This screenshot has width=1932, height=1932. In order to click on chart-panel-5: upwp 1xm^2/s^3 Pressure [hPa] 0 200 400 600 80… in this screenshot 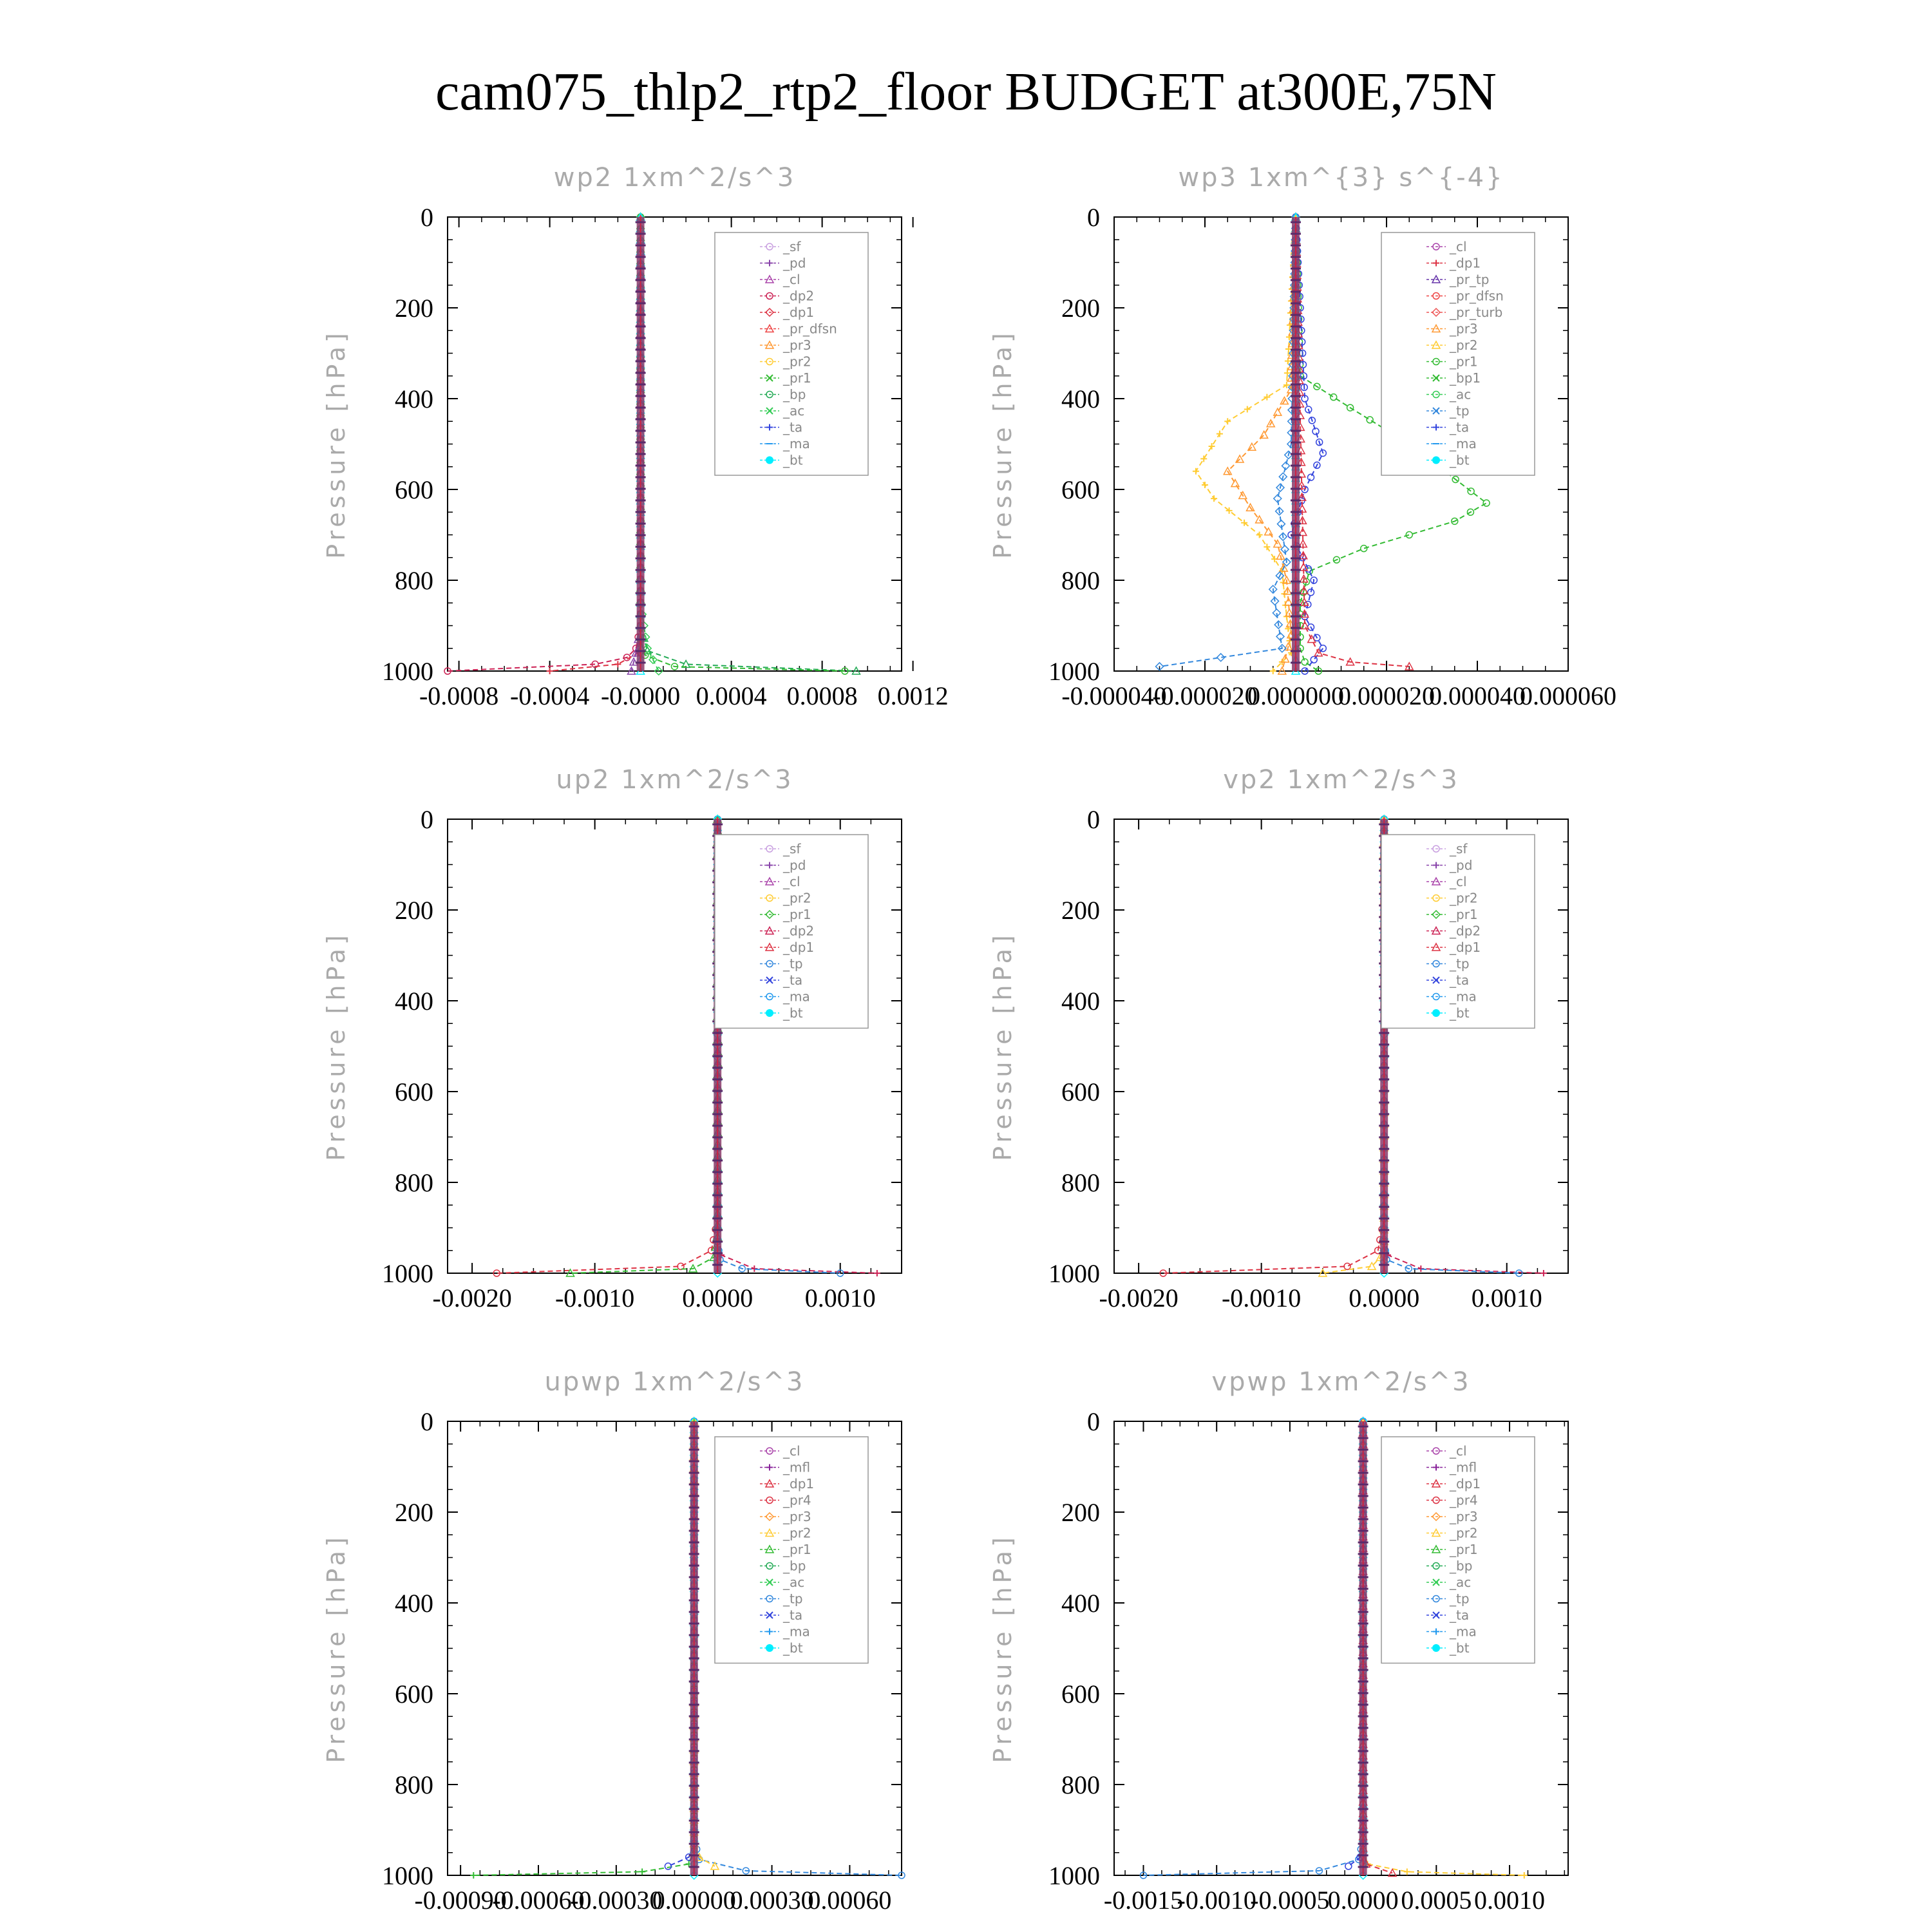, I will do `click(613, 1641)`.